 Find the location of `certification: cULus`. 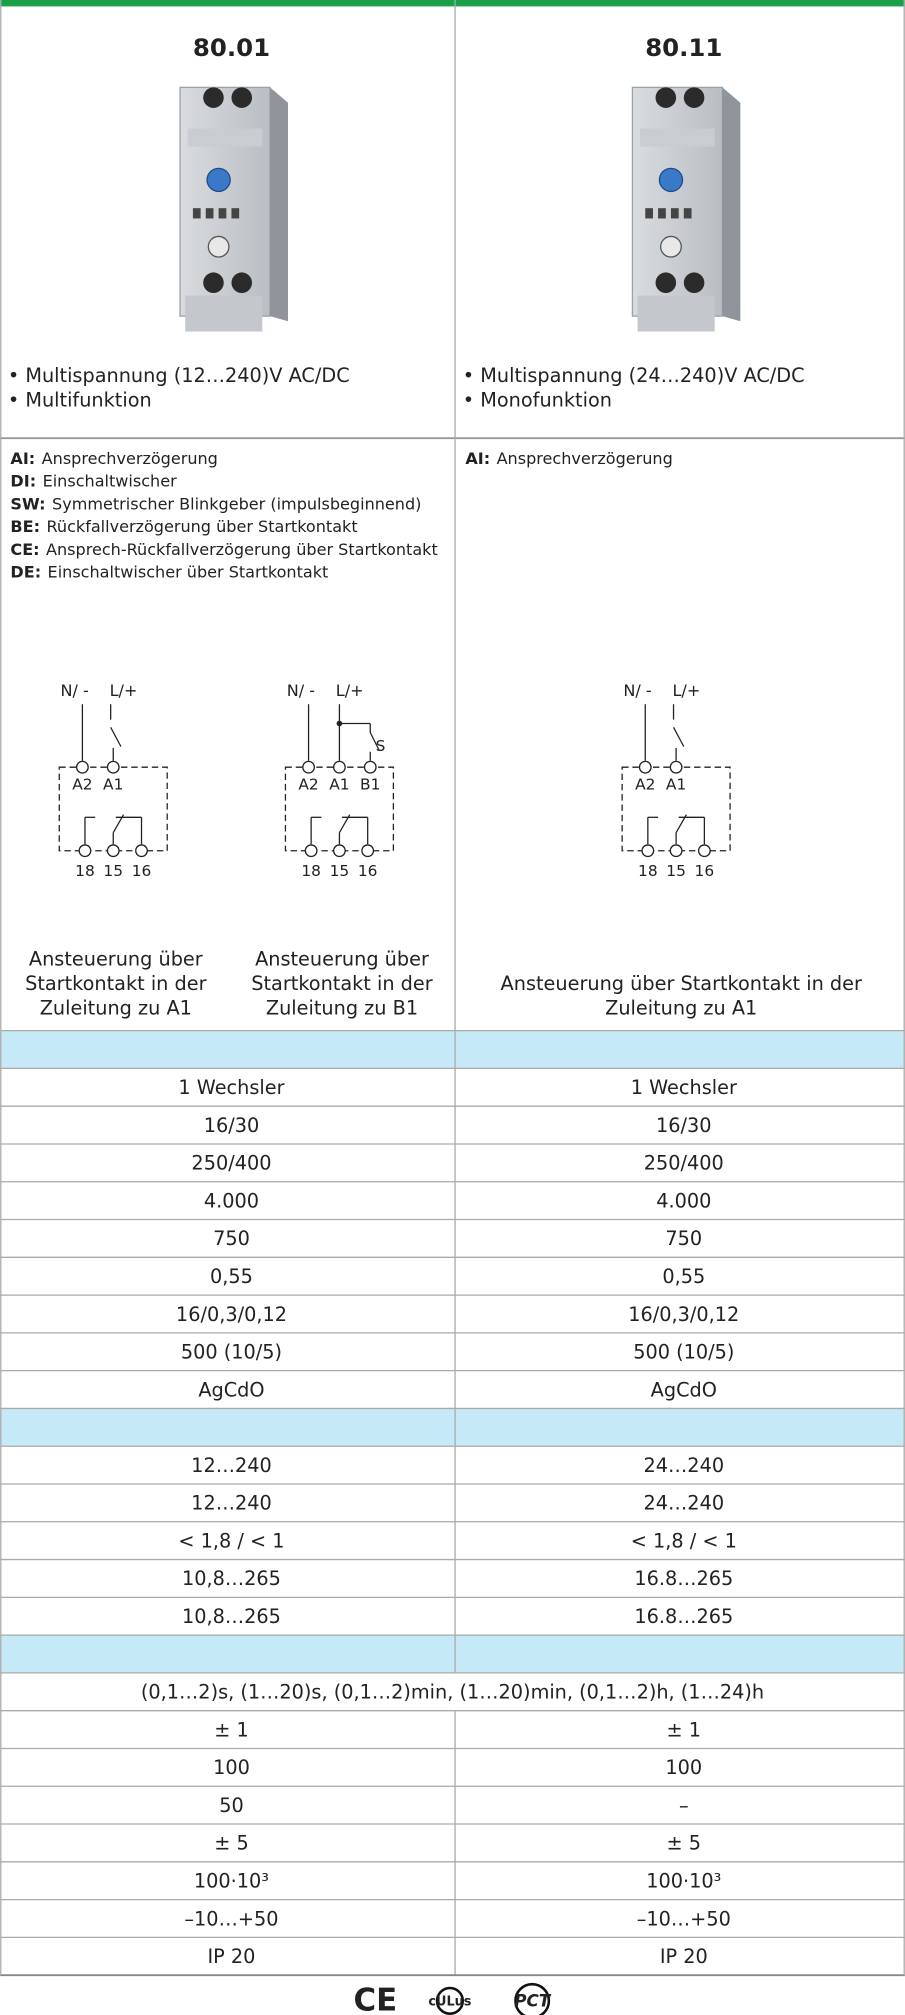

certification: cULus is located at coordinates (449, 2002).